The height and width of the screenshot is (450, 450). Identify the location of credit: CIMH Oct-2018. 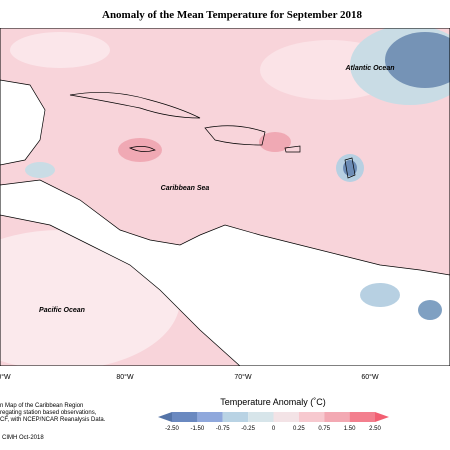
(23, 438).